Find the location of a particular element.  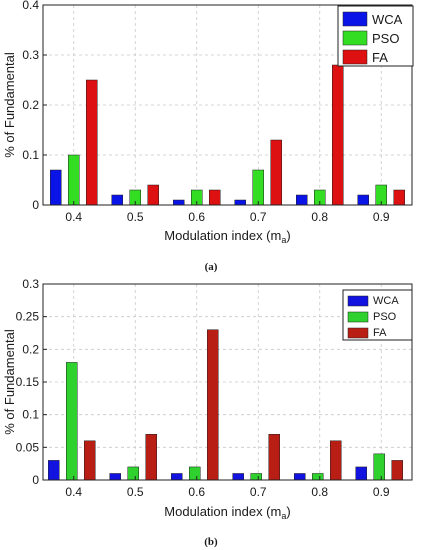

y-tick-label: 0.25 is located at coordinates (28, 317).